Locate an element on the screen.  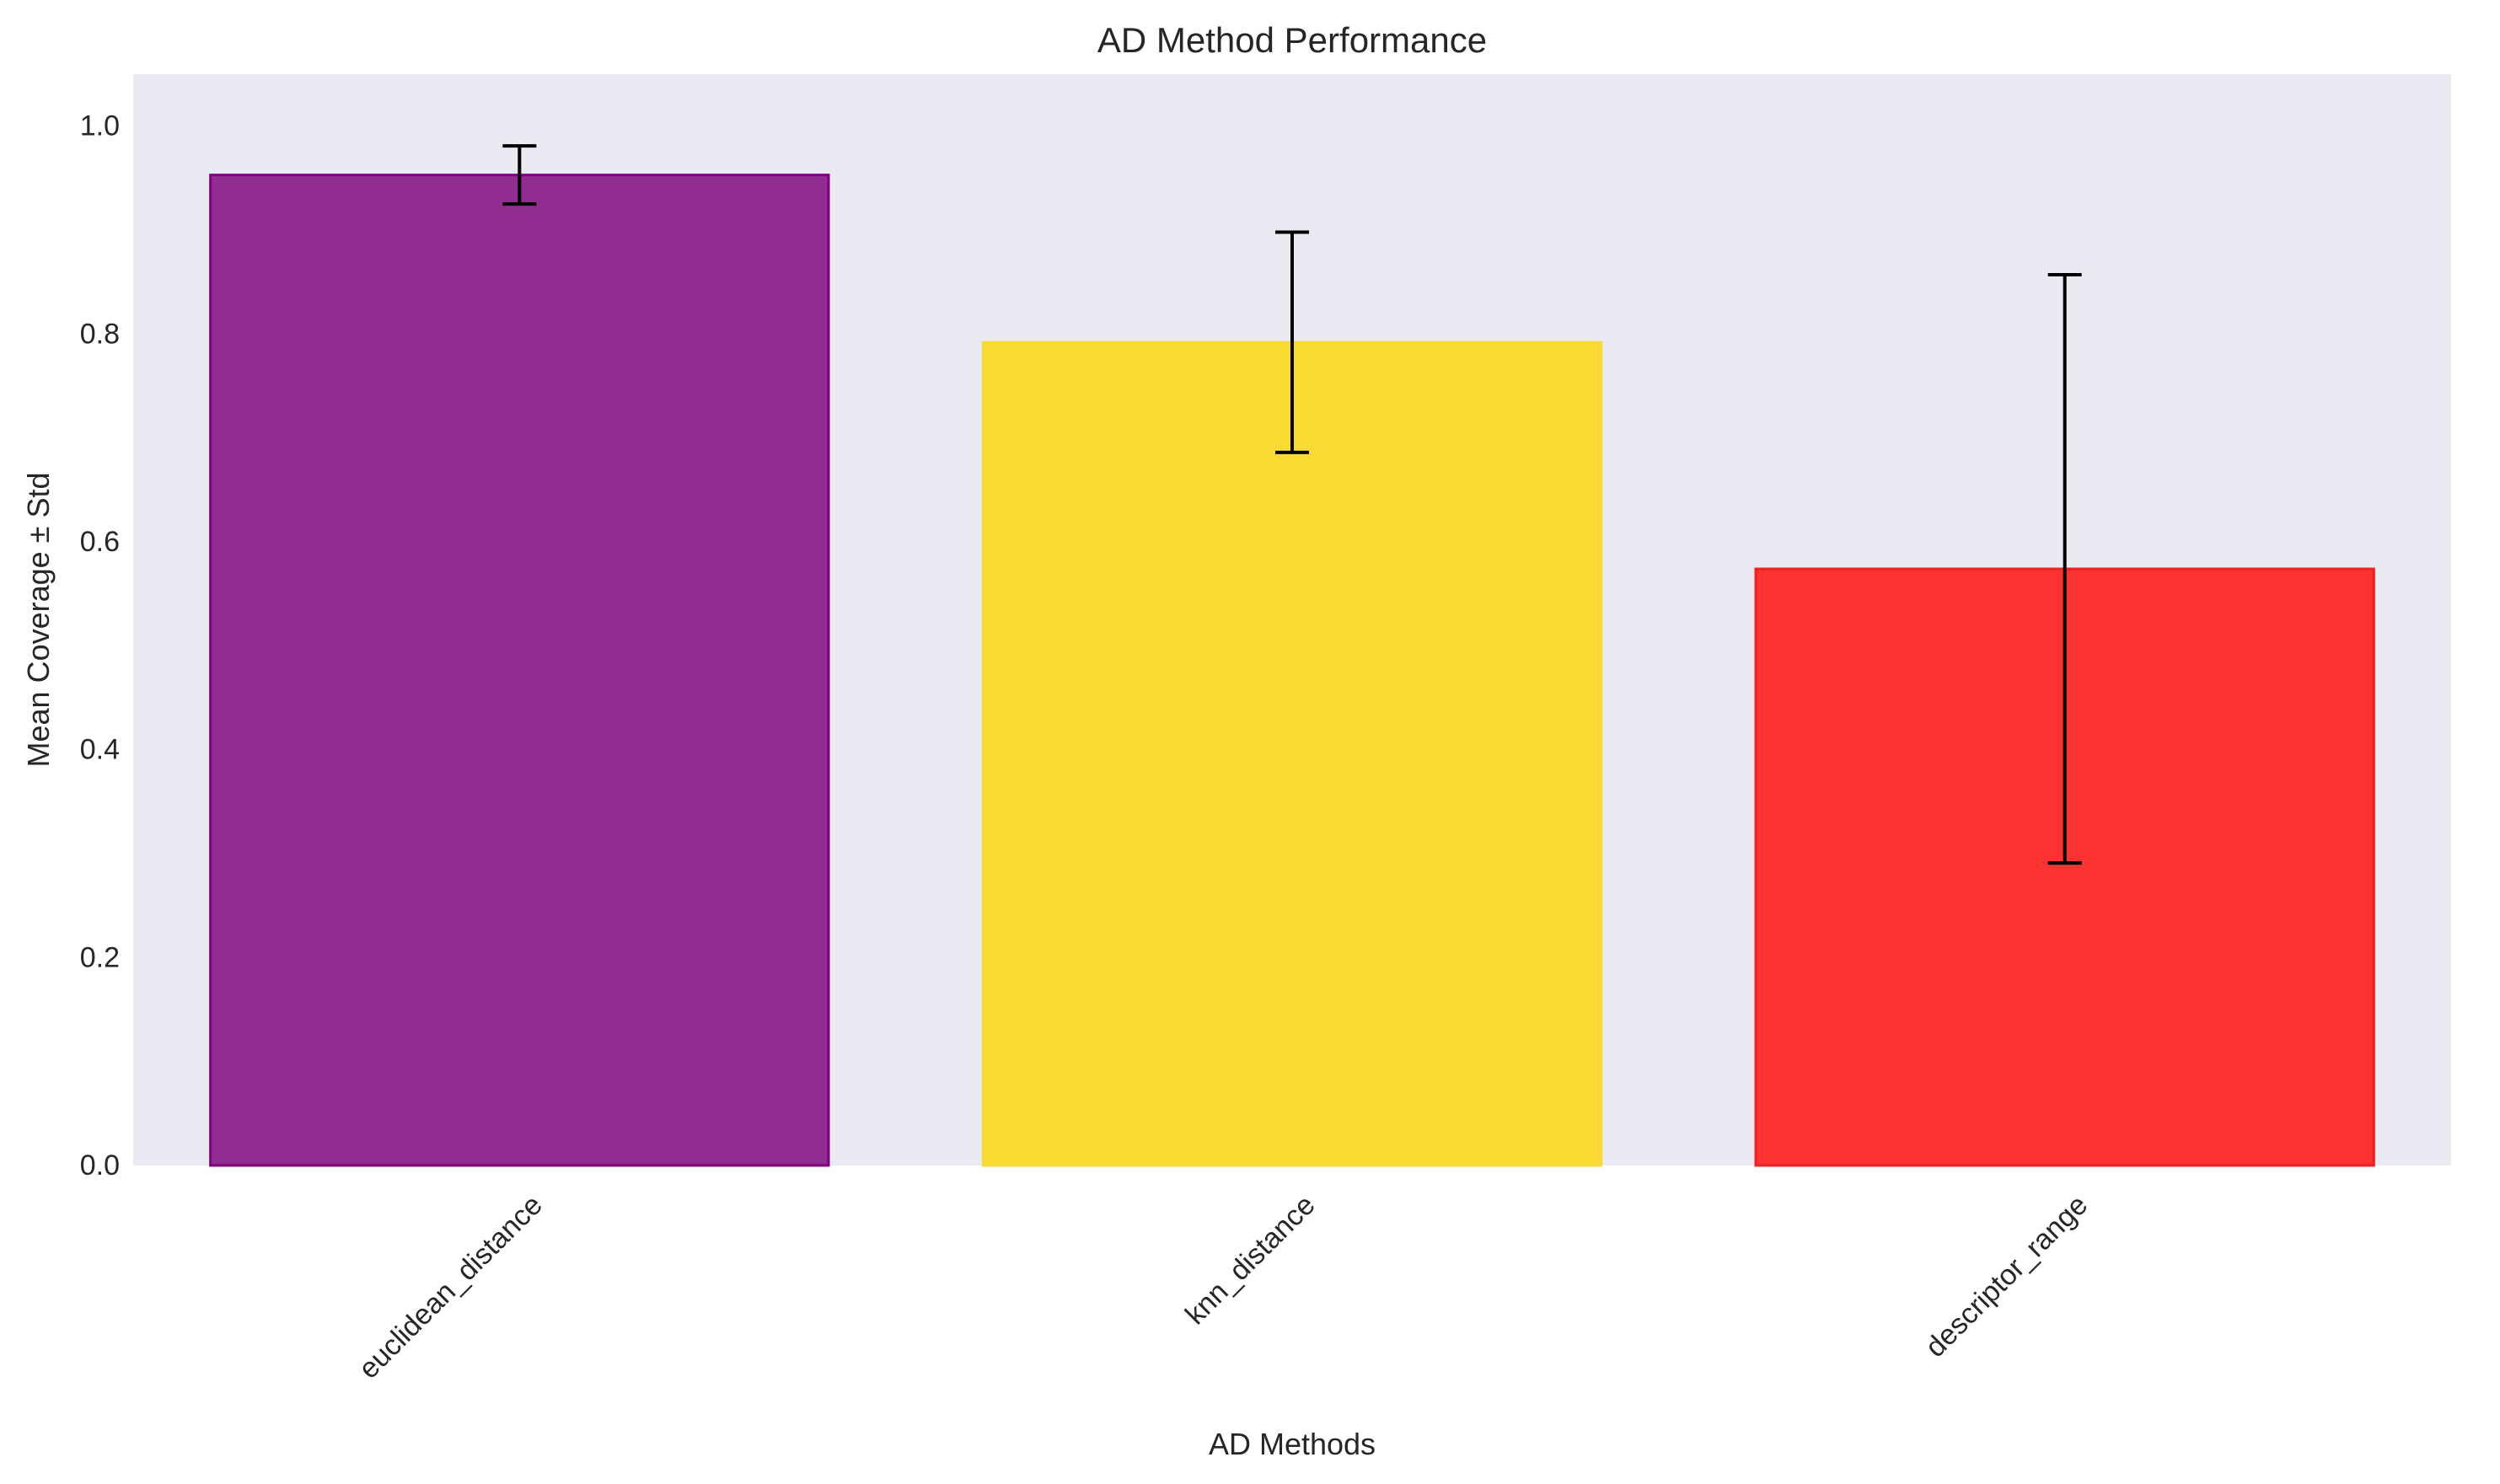
y-tick-label: 0.0 is located at coordinates (100, 1165).